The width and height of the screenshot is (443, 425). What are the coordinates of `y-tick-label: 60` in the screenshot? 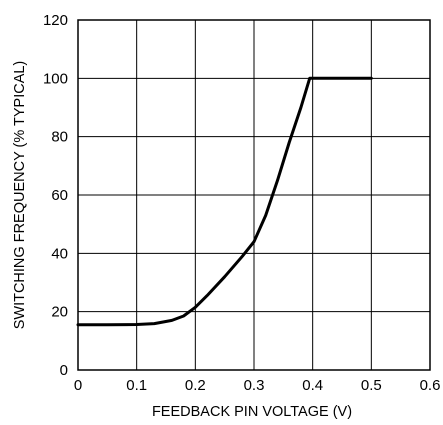 It's located at (59, 195).